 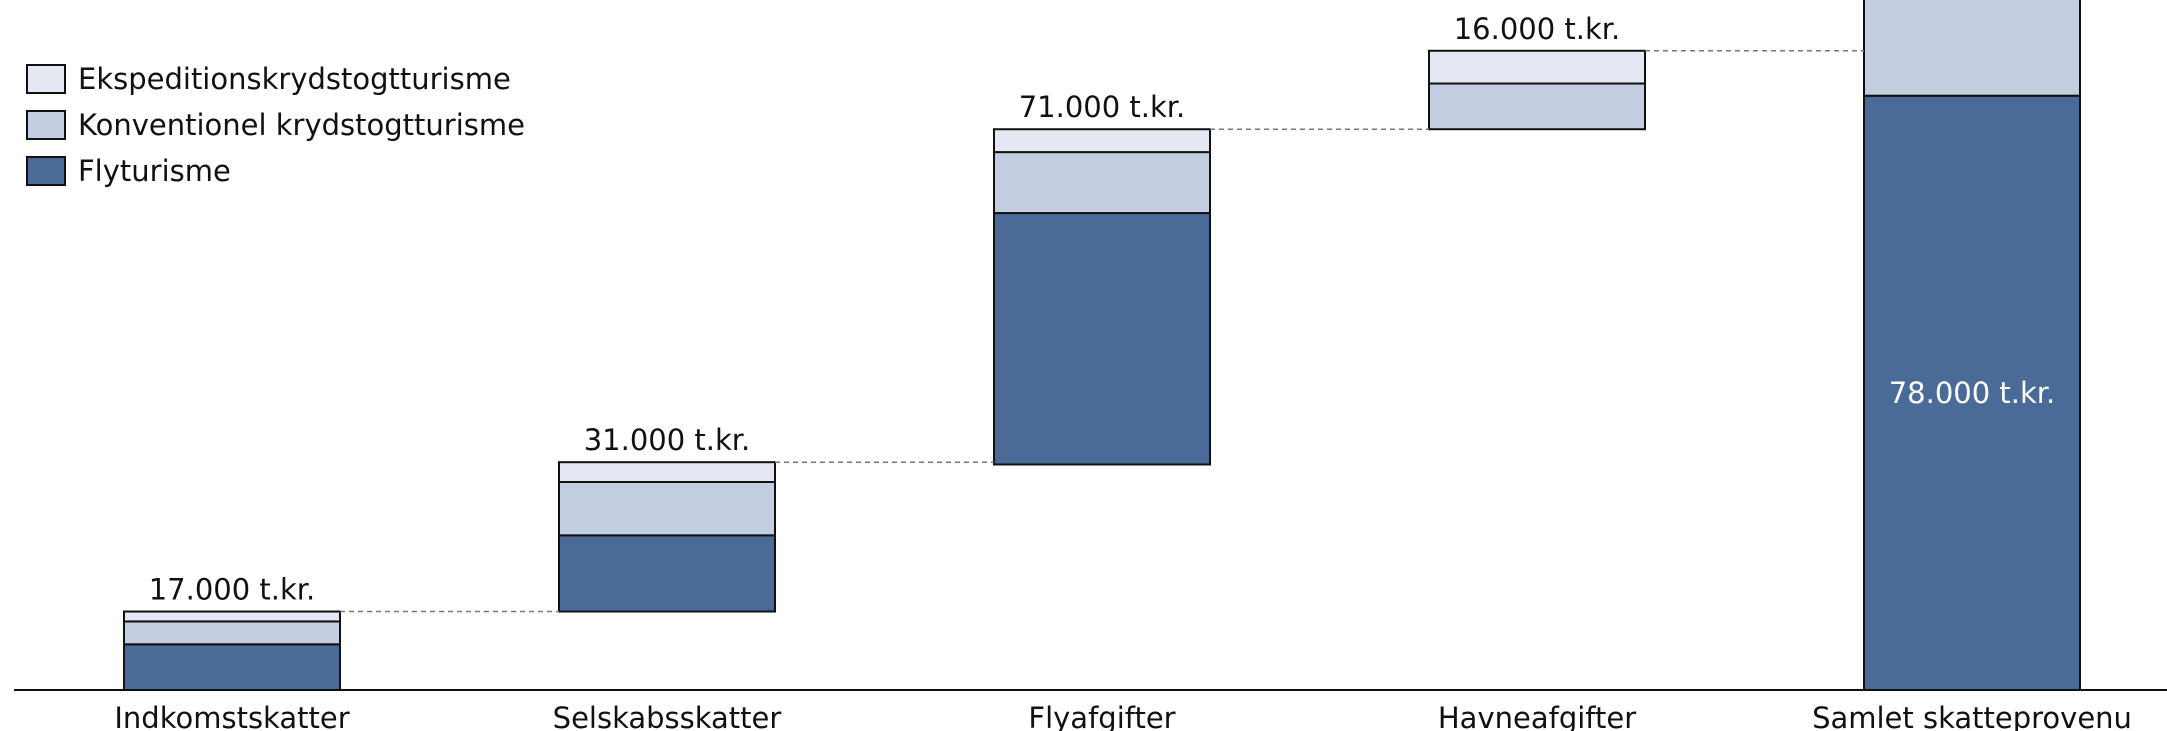 I want to click on legend-label-ekspedition: Ekspeditionskrydstogtturisme, so click(x=294, y=79).